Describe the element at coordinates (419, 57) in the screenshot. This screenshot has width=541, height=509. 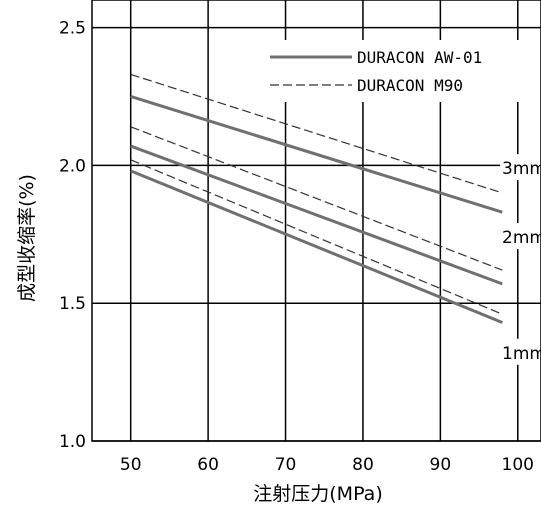
I see `legend-label: DURACON AW-01` at that location.